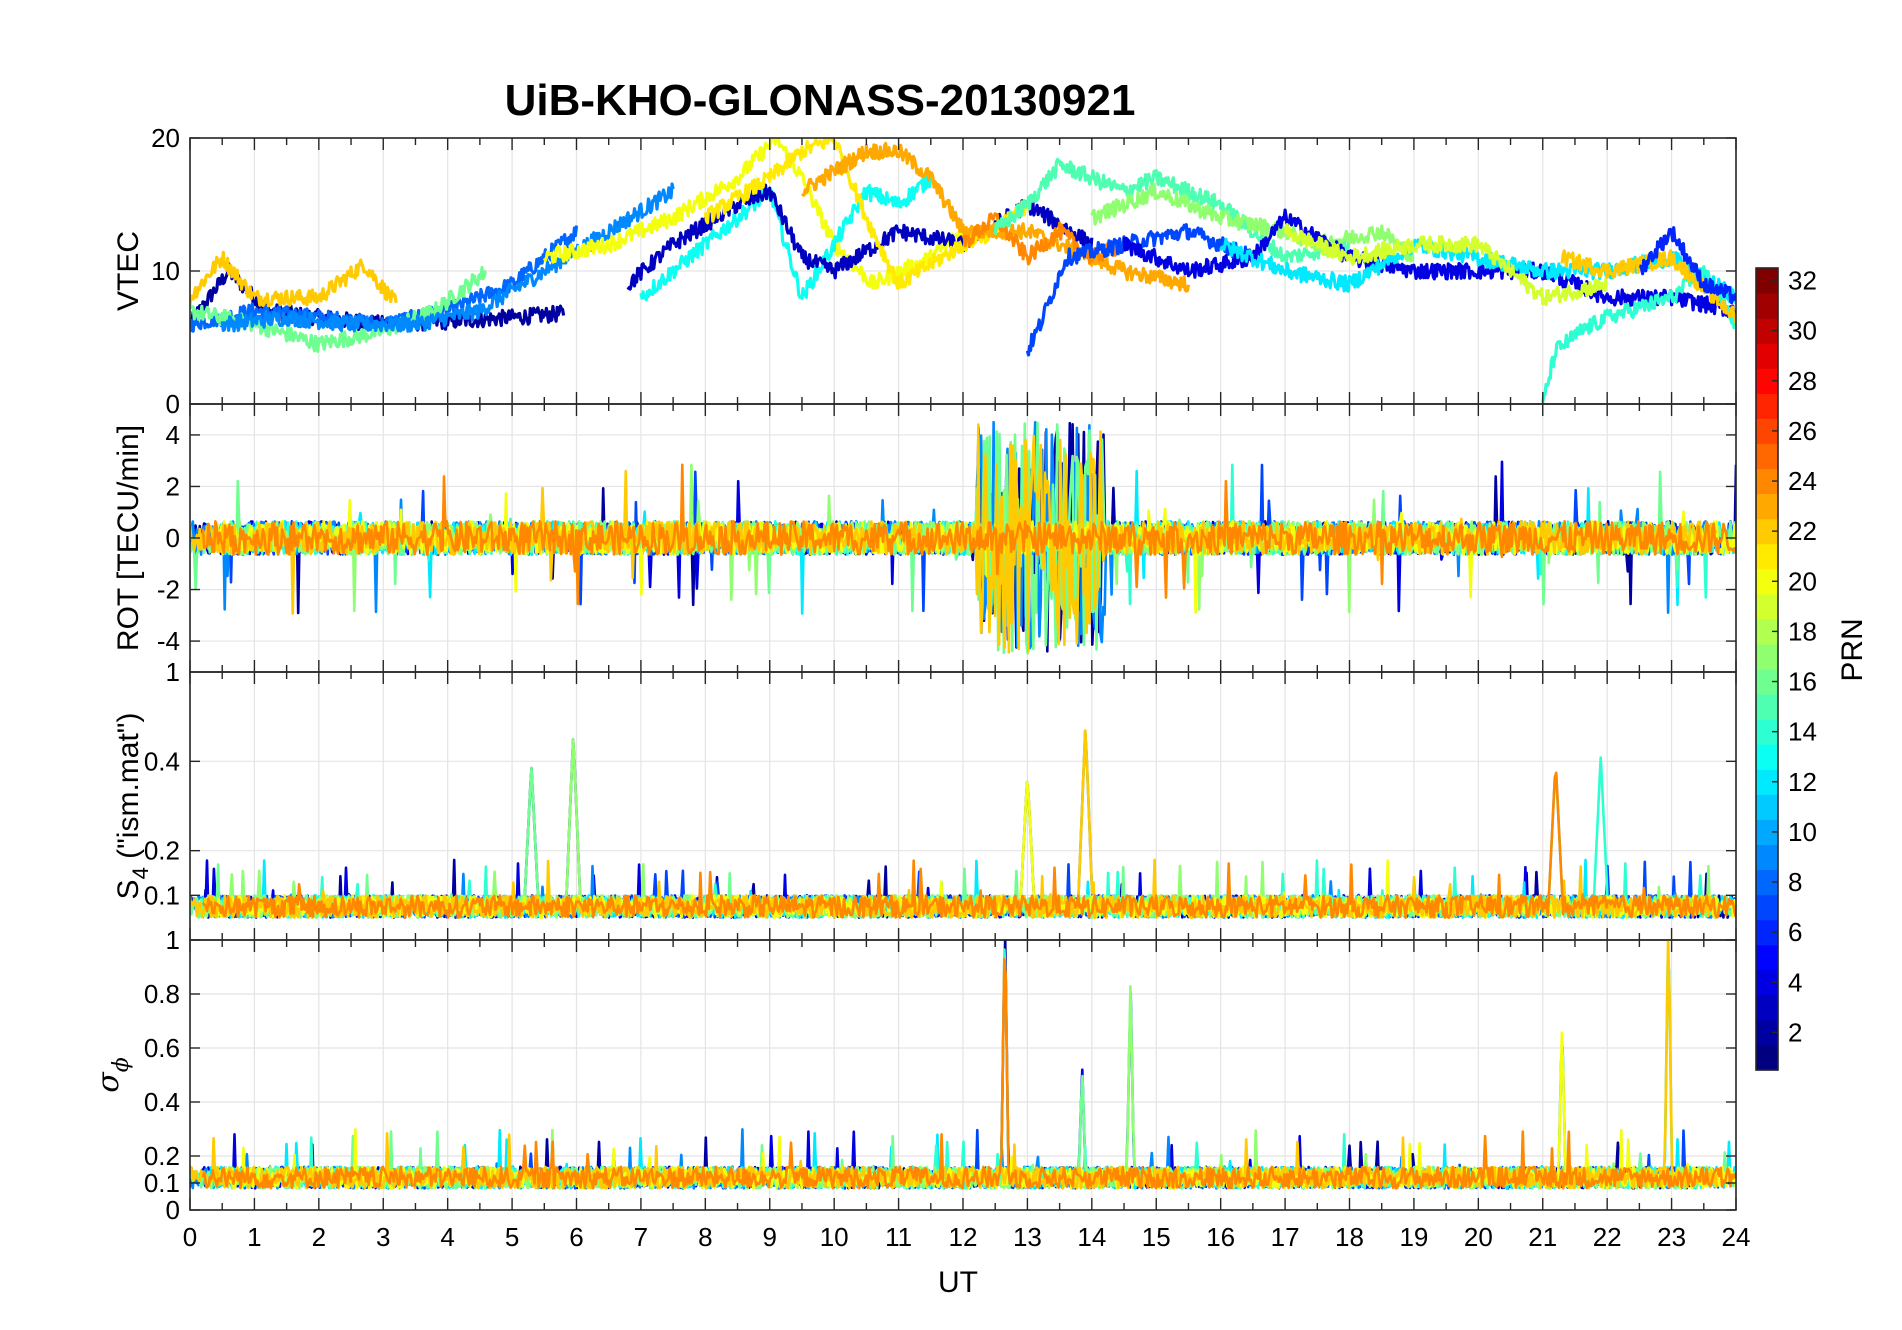 The image size is (1902, 1330). I want to click on x-tick-label: 5, so click(512, 1237).